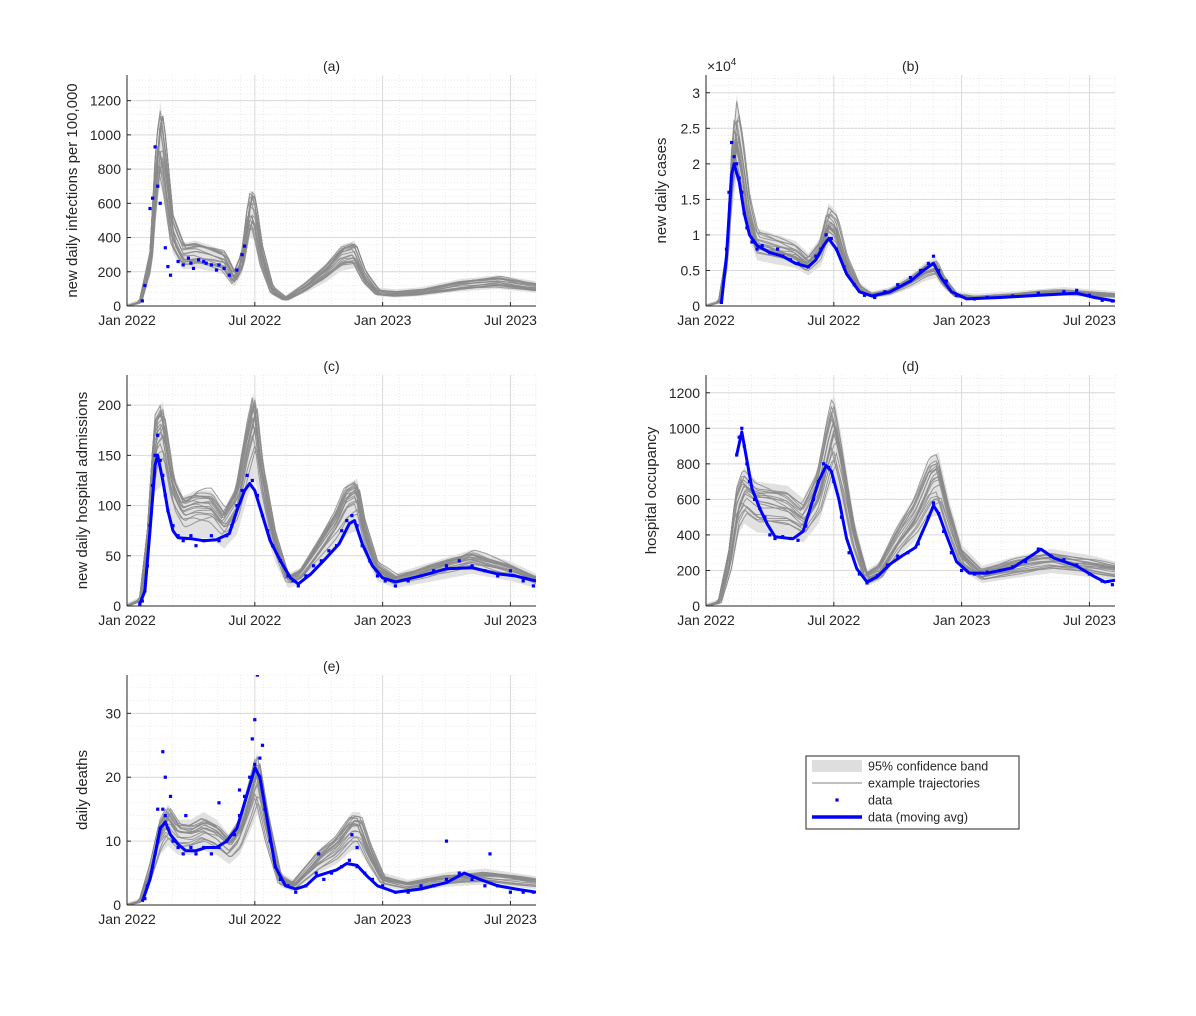 The image size is (1196, 1016). I want to click on legend-label: 95% confidence band, so click(928, 767).